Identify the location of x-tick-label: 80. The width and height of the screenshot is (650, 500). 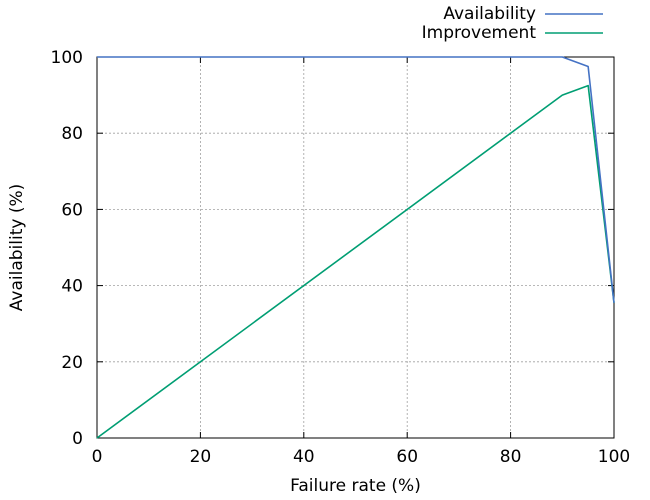
(511, 457).